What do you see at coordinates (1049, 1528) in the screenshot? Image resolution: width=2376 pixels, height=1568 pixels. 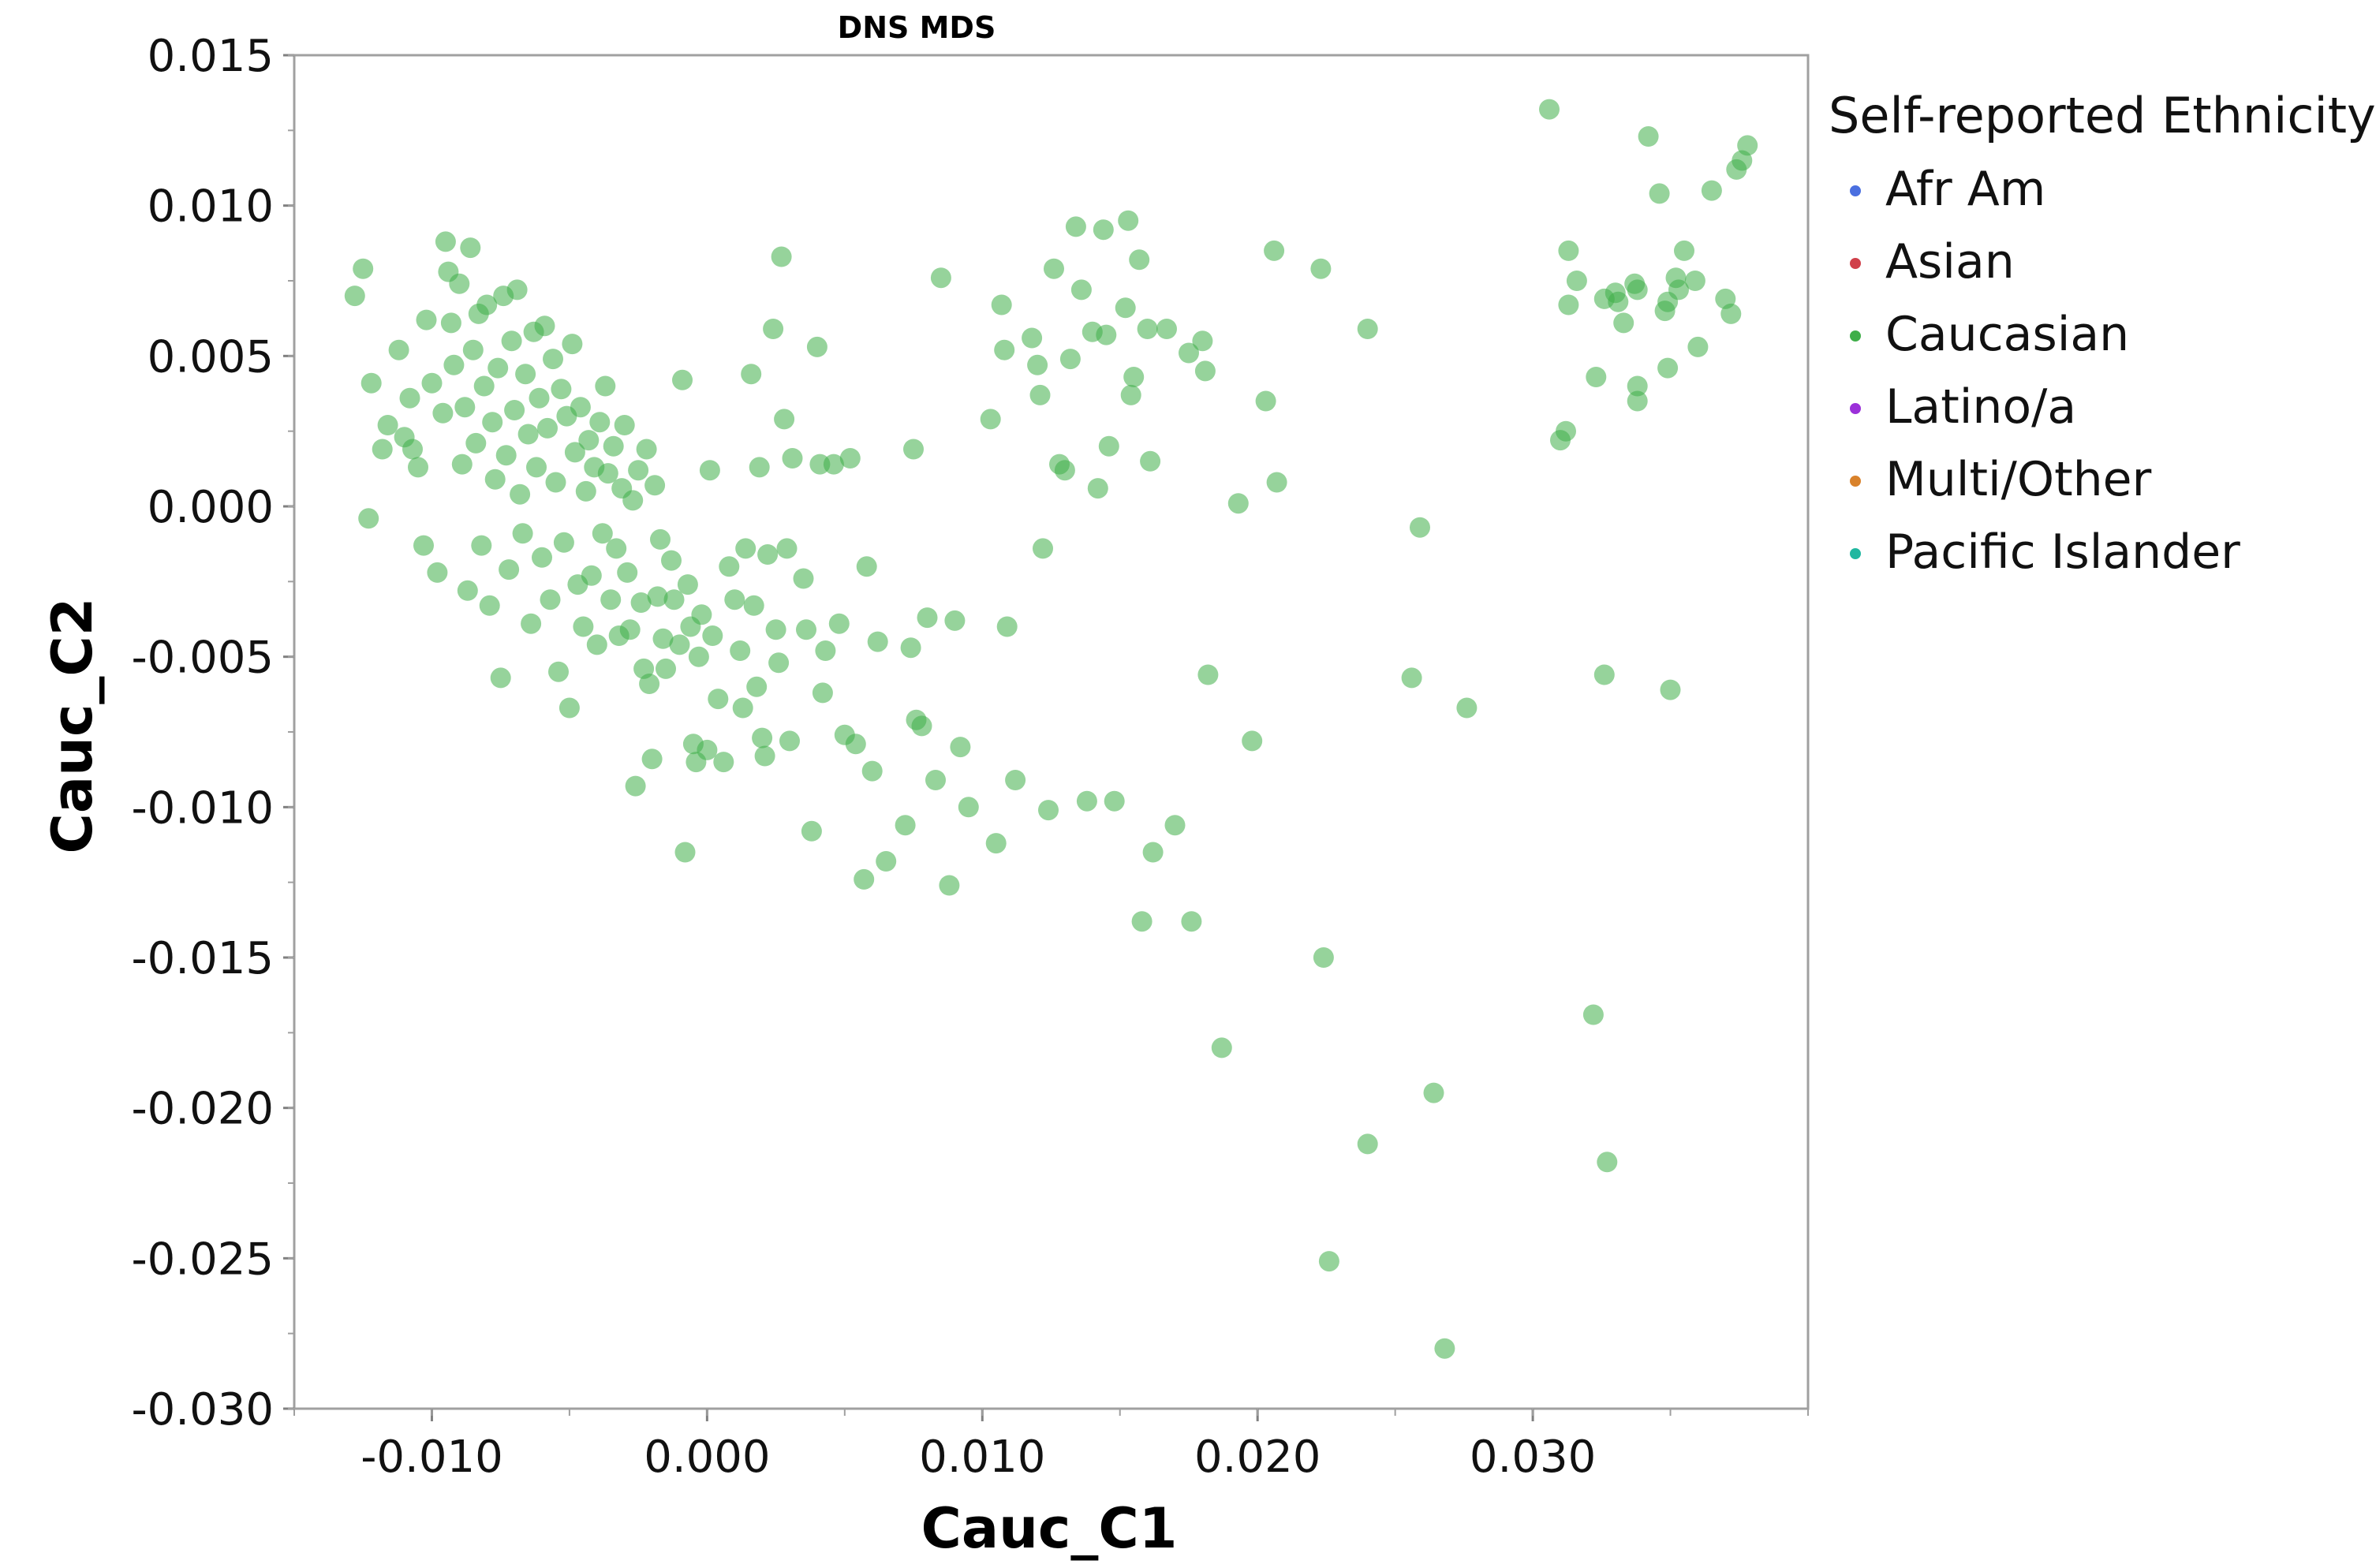 I see `x-axis-title: Cauc_C1` at bounding box center [1049, 1528].